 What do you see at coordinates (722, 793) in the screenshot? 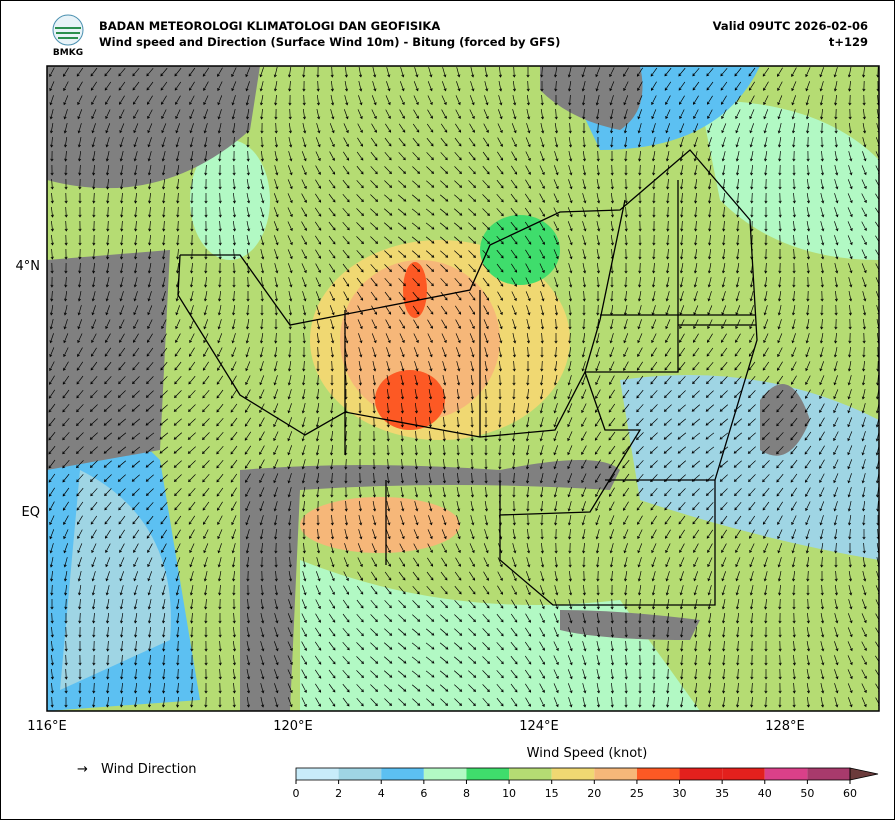
I see `colorbar-tick-label: 35` at bounding box center [722, 793].